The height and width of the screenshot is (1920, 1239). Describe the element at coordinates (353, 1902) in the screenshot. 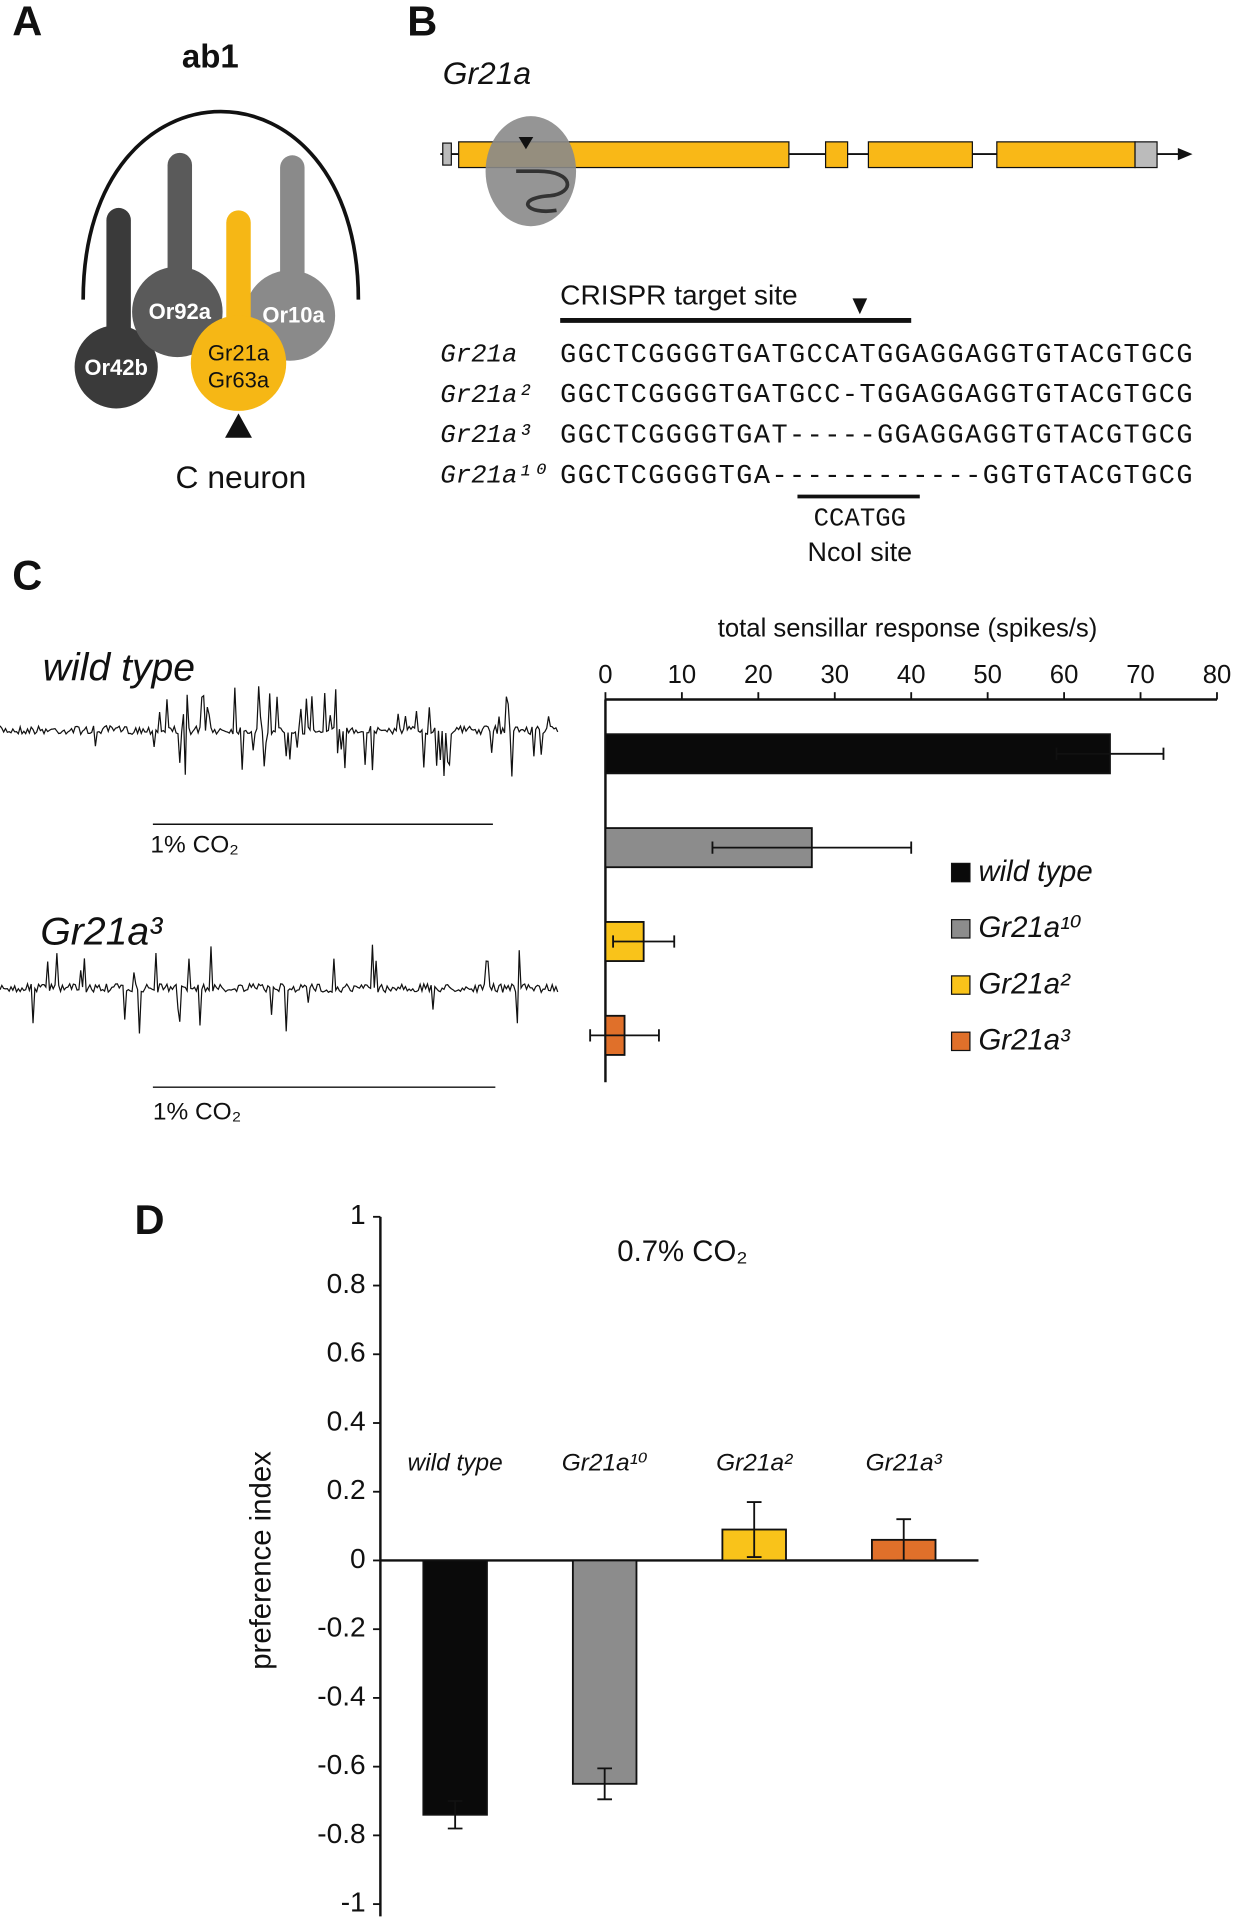

I see `y-tick-label: -1` at that location.